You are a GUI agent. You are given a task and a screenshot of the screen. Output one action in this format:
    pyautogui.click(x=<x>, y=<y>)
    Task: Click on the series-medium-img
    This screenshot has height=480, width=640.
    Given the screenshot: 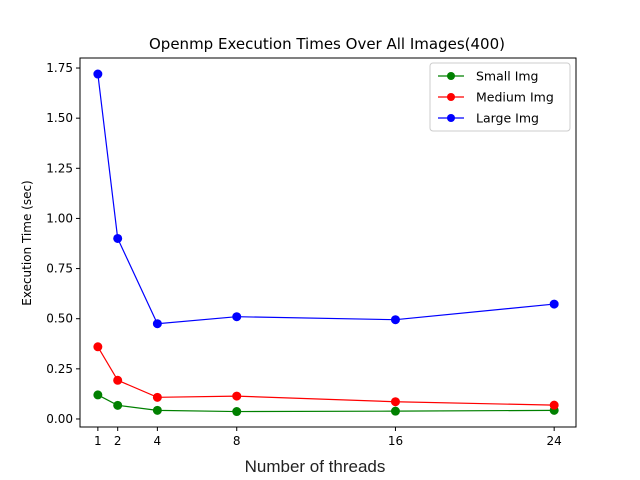 What is the action you would take?
    pyautogui.click(x=326, y=376)
    